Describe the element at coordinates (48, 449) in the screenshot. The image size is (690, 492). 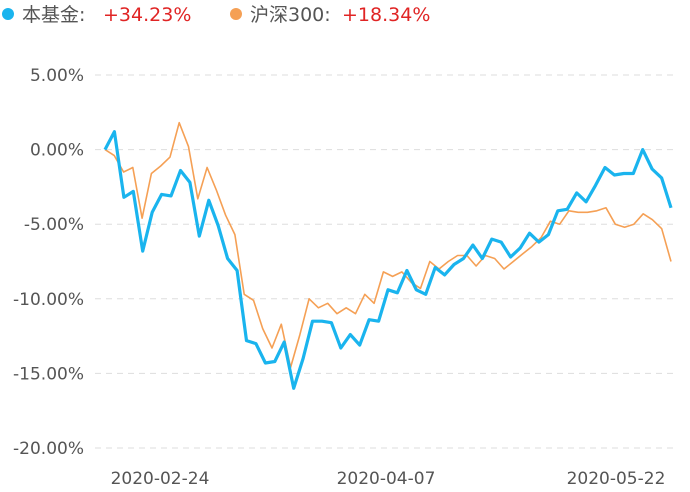
I see `y-tick-label: -20.00%` at that location.